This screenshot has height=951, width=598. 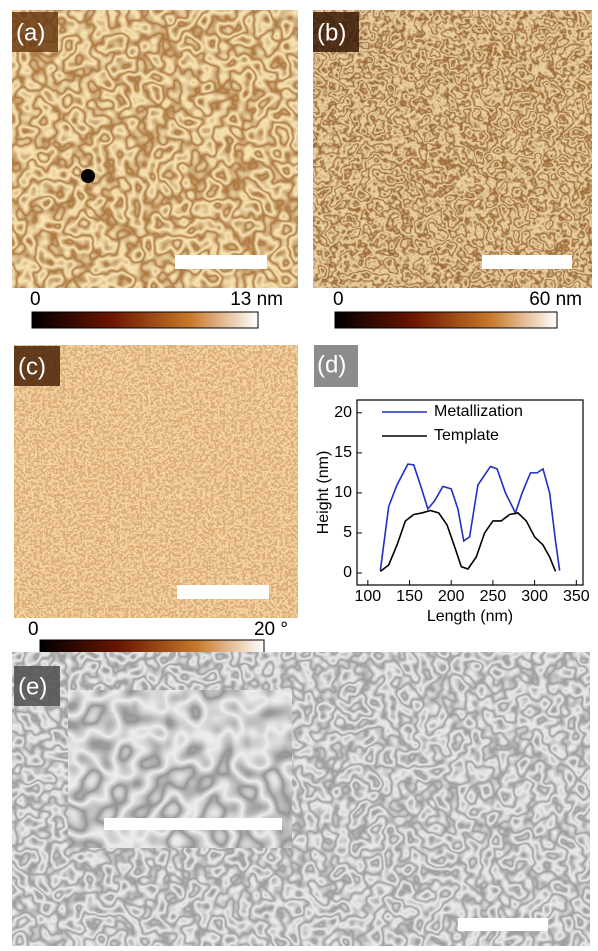 What do you see at coordinates (347, 572) in the screenshot?
I see `y-tick-label: 0` at bounding box center [347, 572].